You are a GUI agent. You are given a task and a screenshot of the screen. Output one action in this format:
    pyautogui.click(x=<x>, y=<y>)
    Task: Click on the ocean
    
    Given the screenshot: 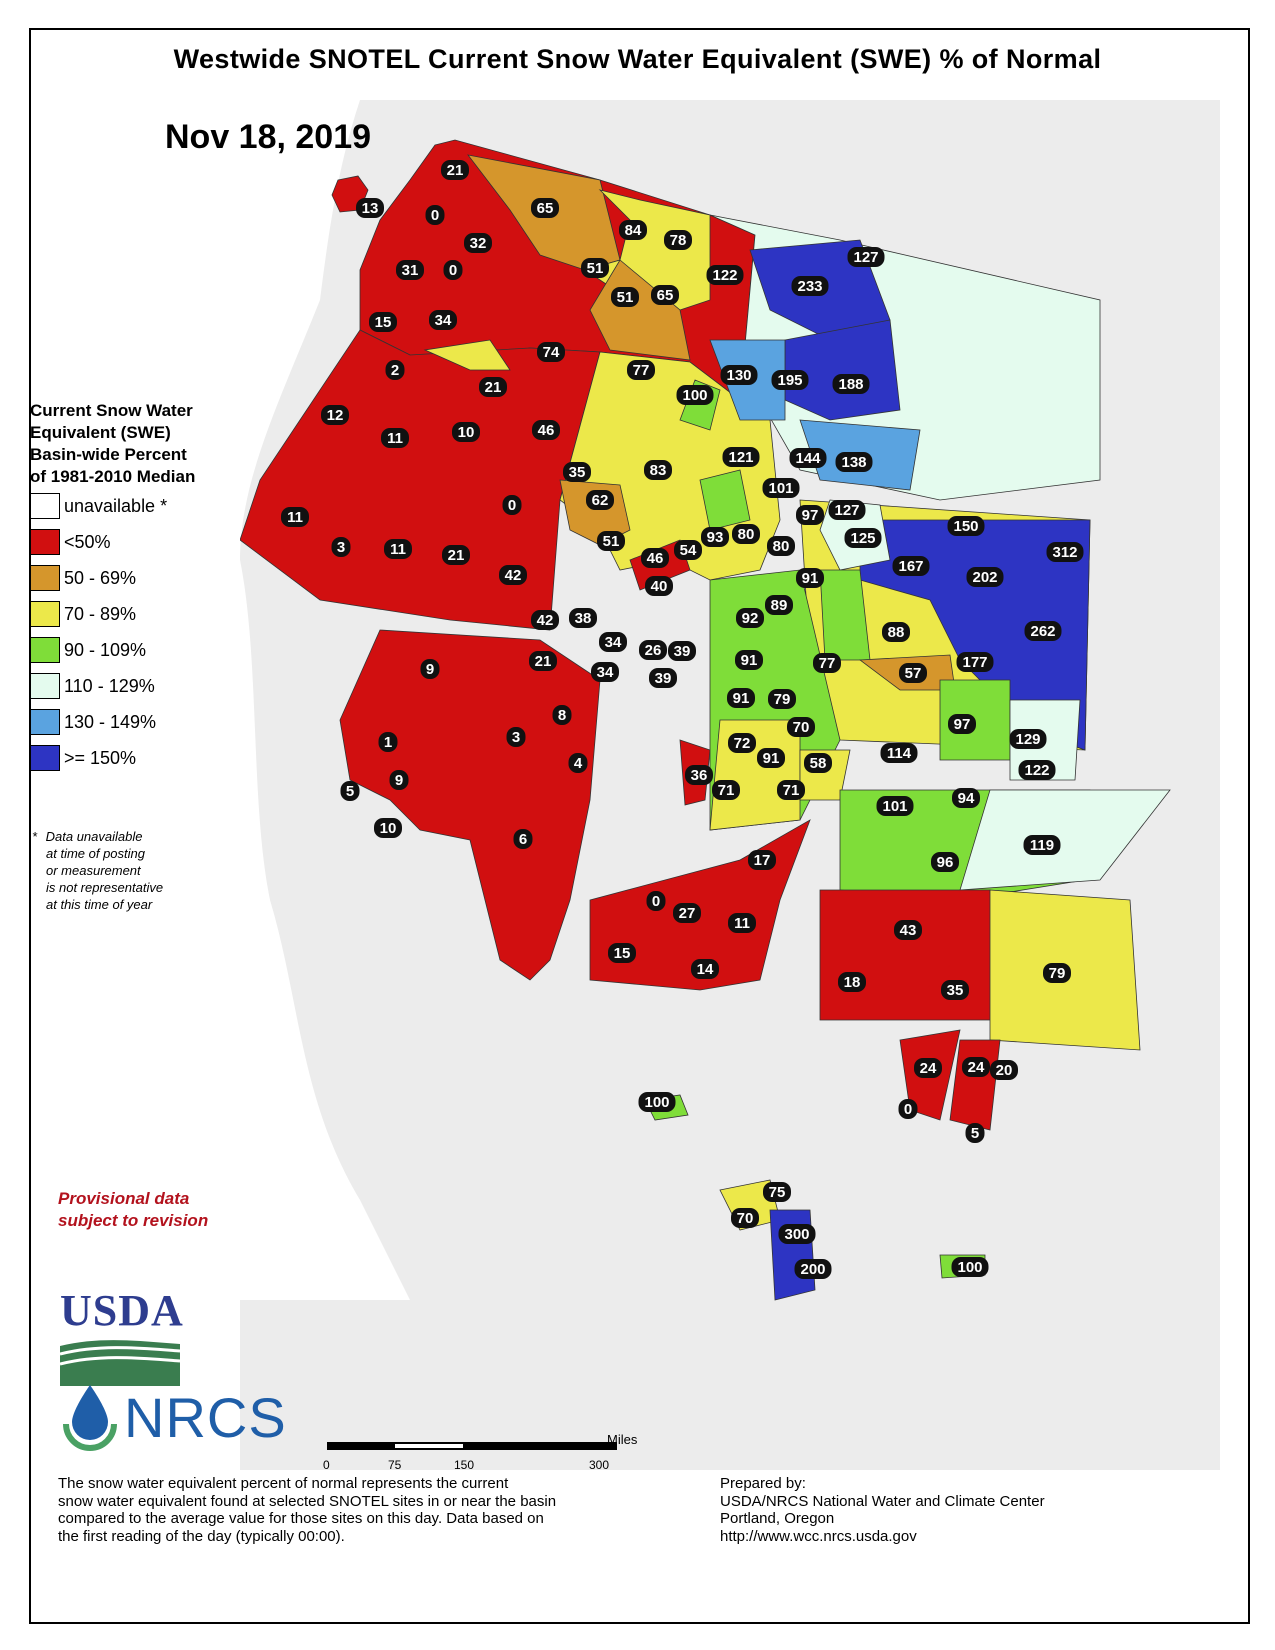 What is the action you would take?
    pyautogui.click(x=300, y=330)
    